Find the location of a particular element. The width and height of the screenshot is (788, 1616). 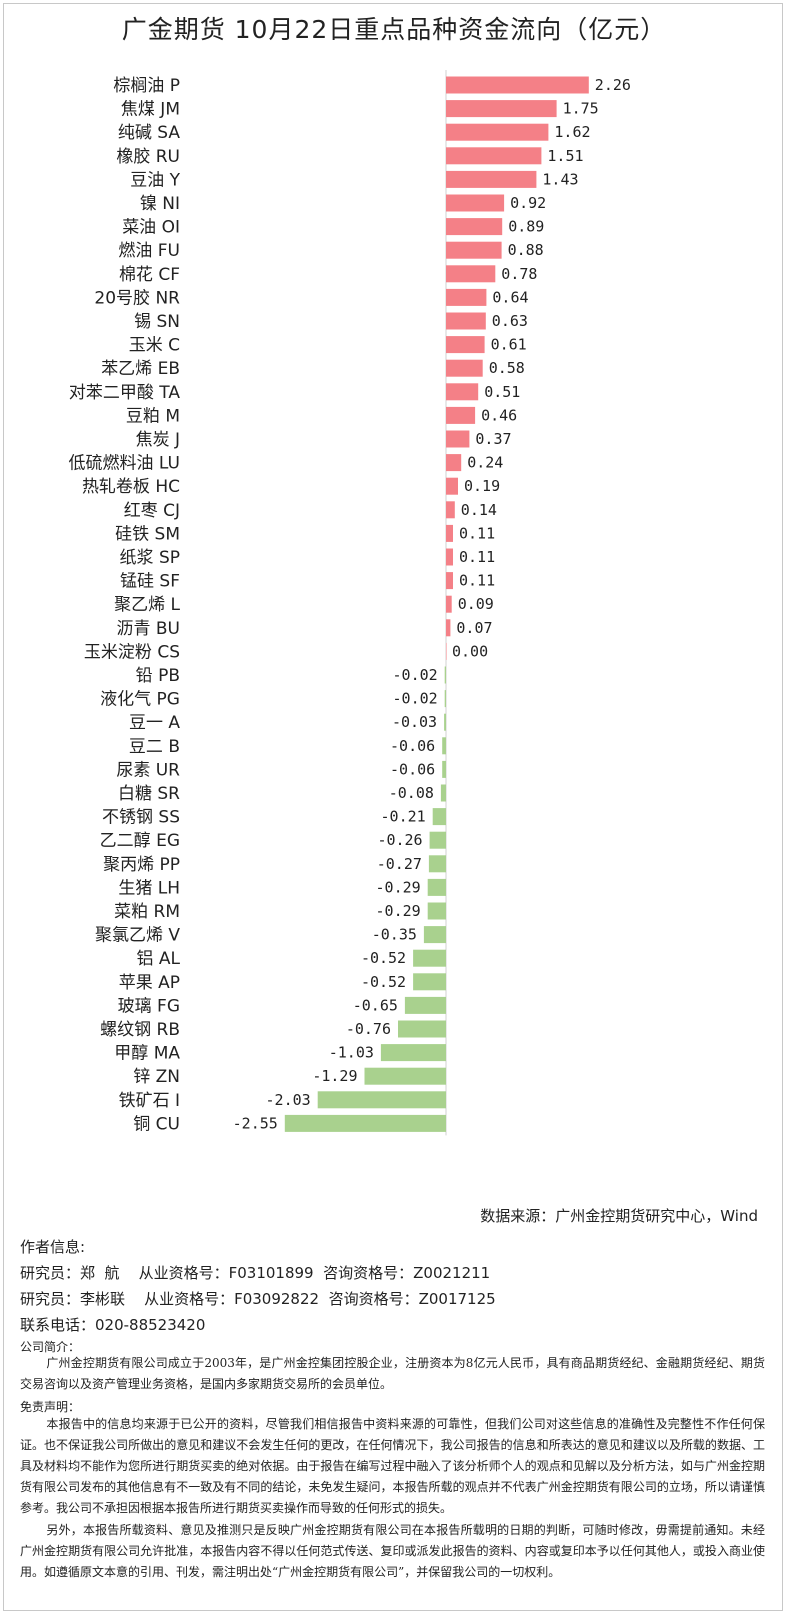

value-label: -0.76 is located at coordinates (368, 1029).